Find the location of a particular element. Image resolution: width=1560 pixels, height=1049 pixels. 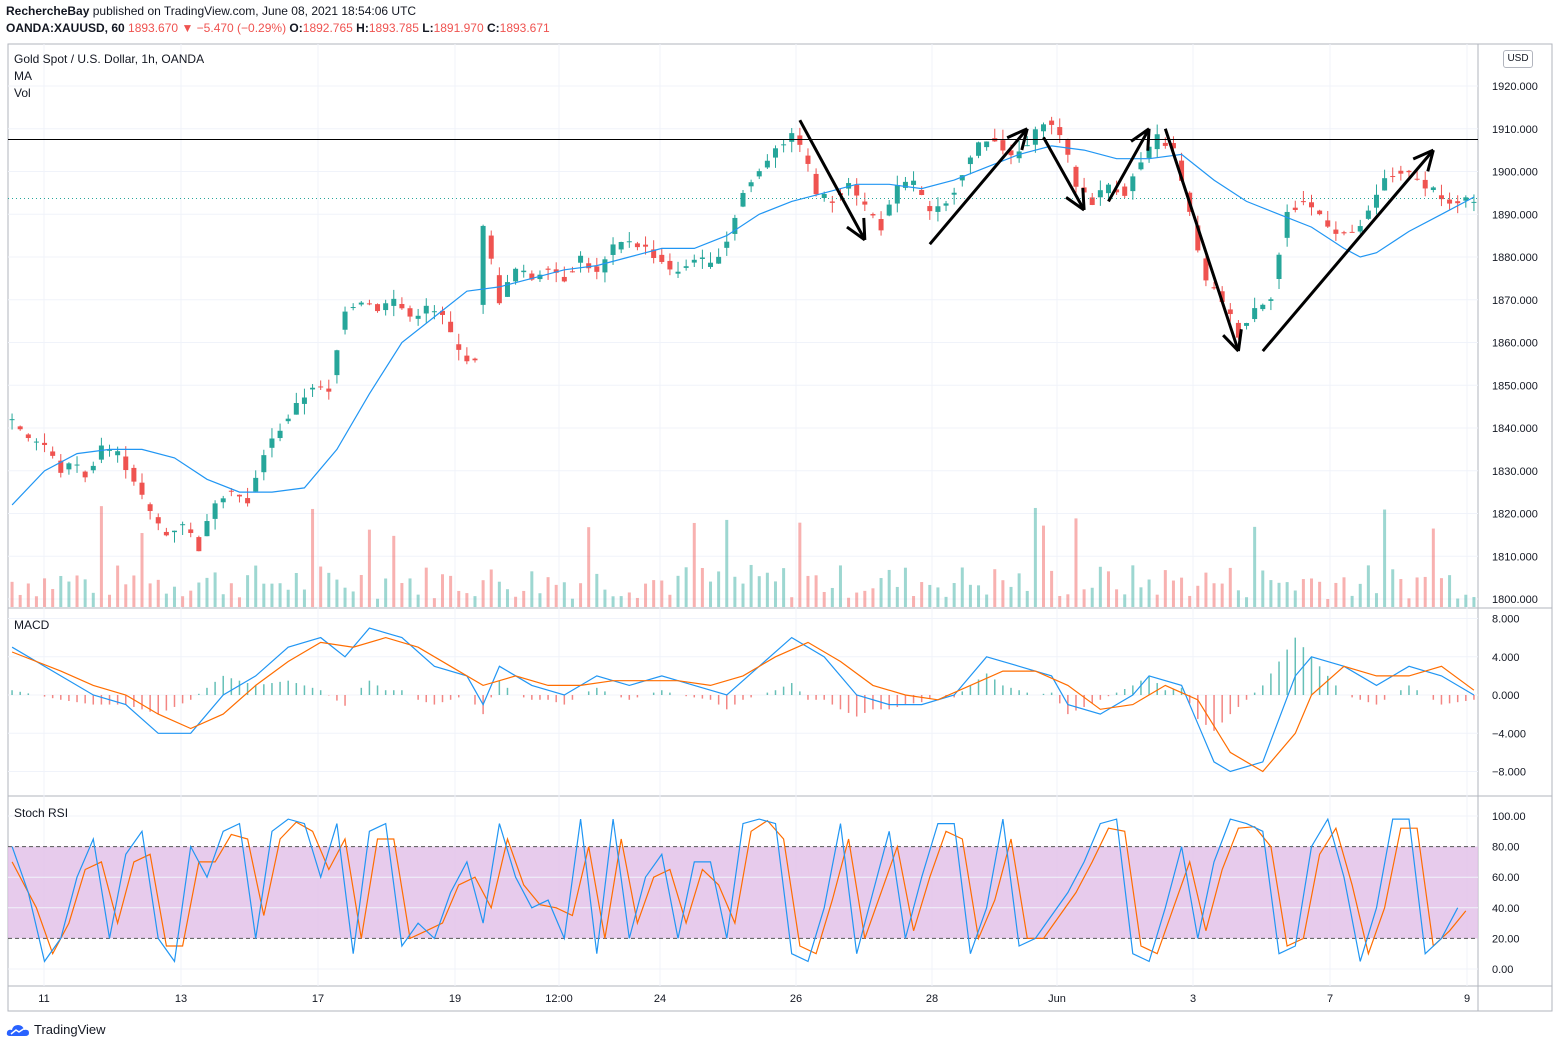

arrow-head is located at coordinates (1075, 204).